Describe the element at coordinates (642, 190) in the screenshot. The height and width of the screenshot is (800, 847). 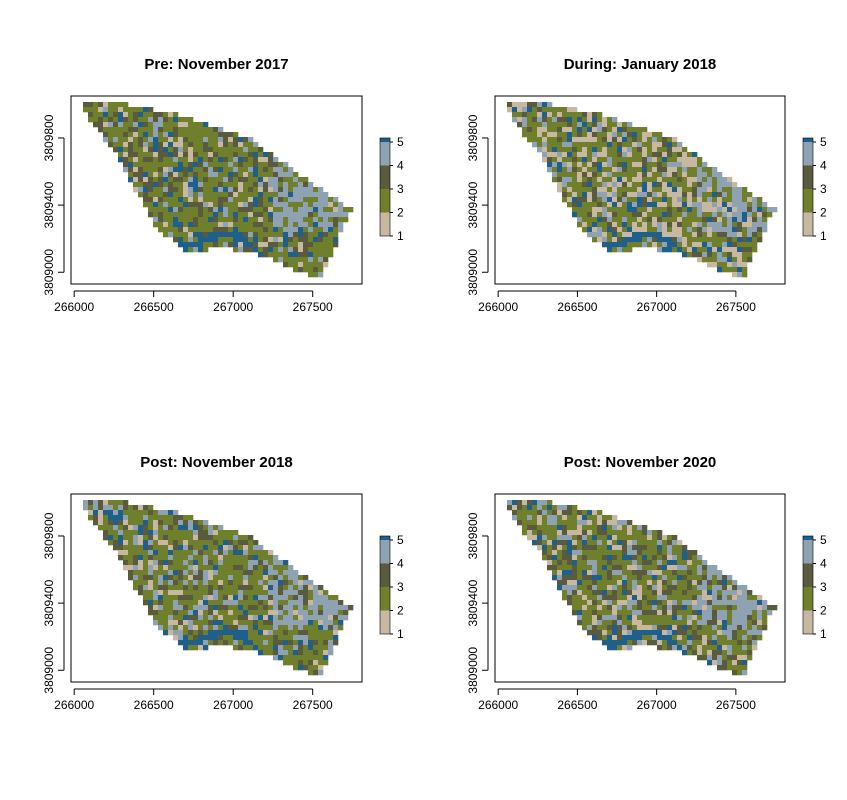
I see `raster-cells` at that location.